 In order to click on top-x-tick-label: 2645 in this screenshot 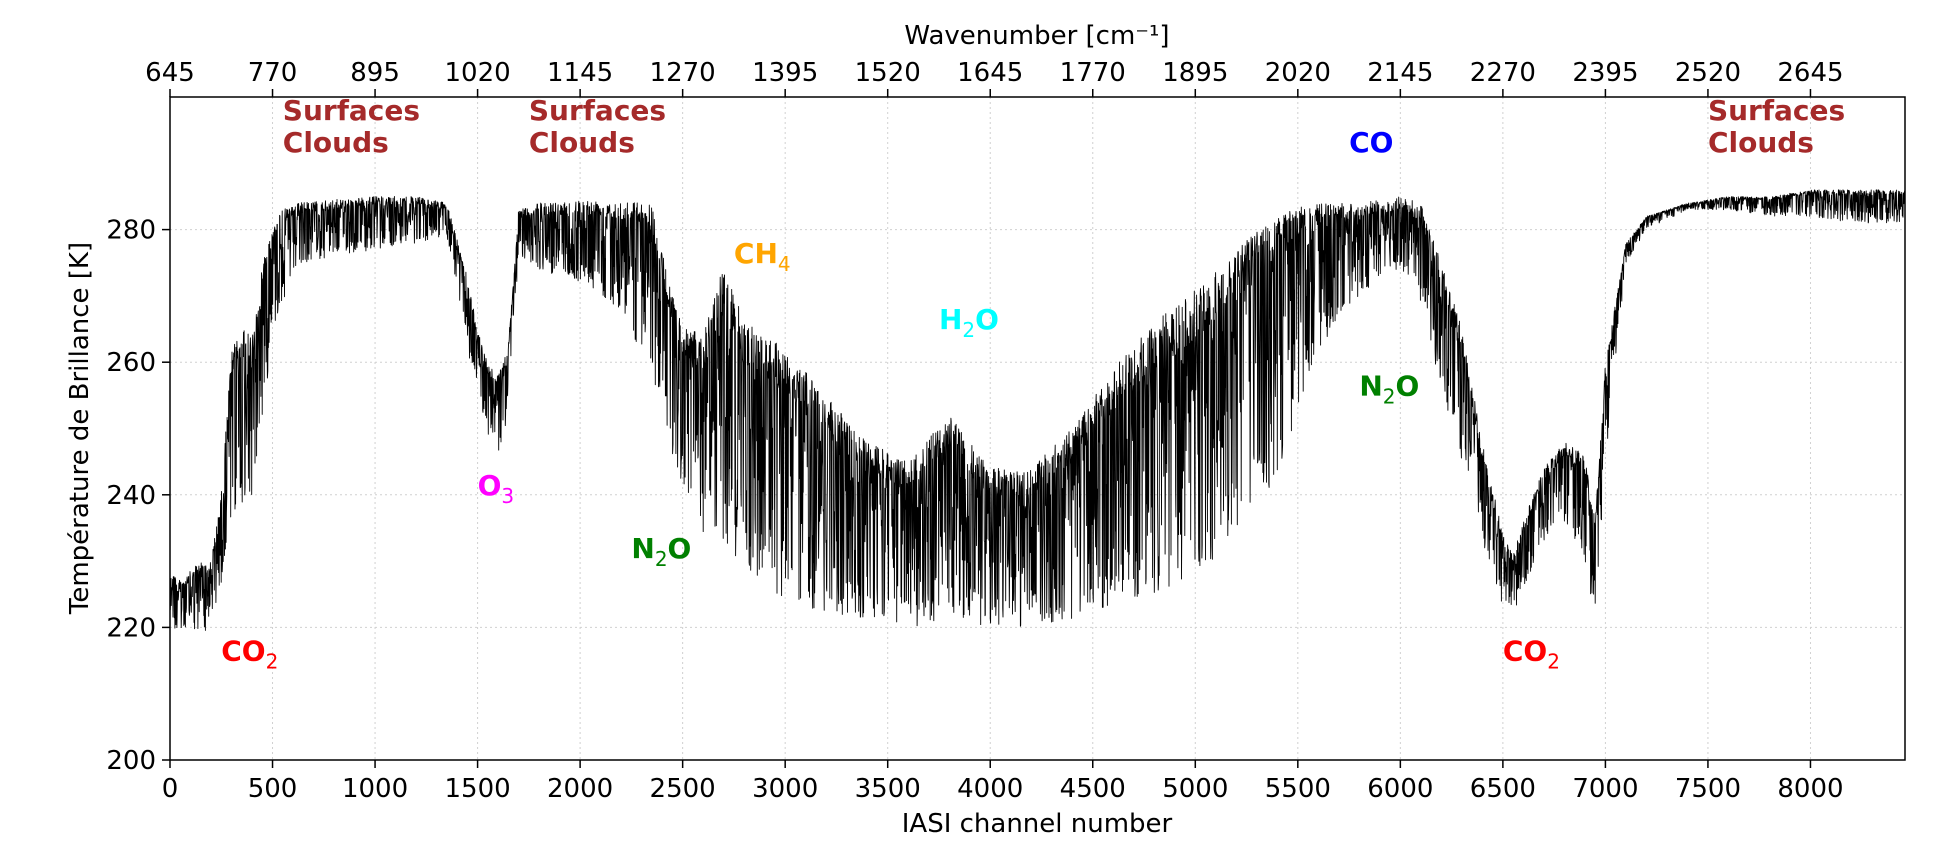, I will do `click(1810, 73)`.